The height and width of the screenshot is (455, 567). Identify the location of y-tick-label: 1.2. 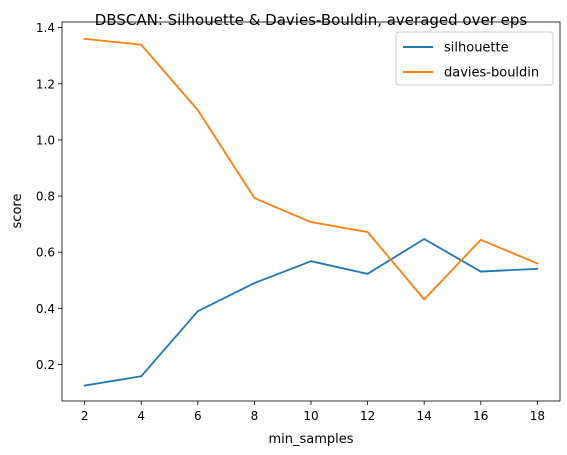
(45, 84).